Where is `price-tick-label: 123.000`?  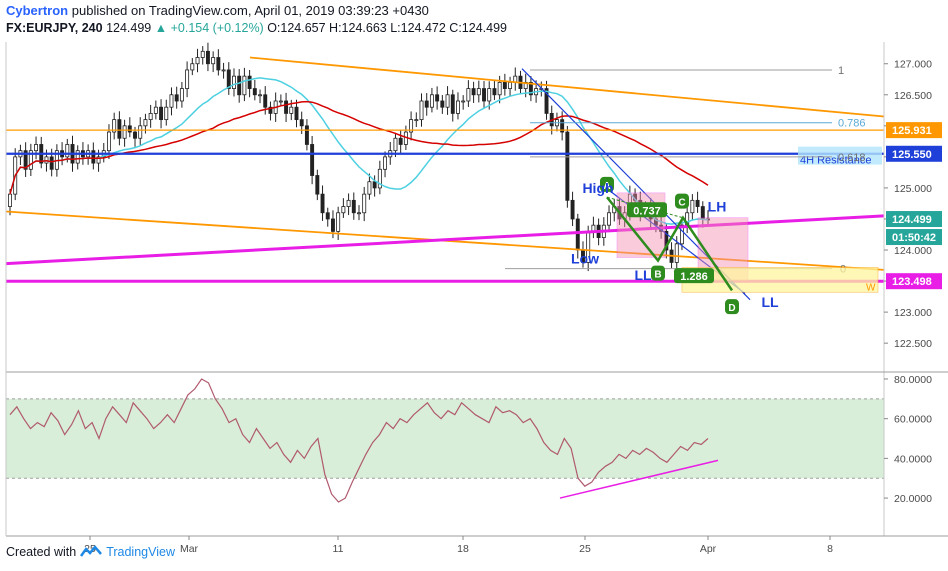 price-tick-label: 123.000 is located at coordinates (913, 313).